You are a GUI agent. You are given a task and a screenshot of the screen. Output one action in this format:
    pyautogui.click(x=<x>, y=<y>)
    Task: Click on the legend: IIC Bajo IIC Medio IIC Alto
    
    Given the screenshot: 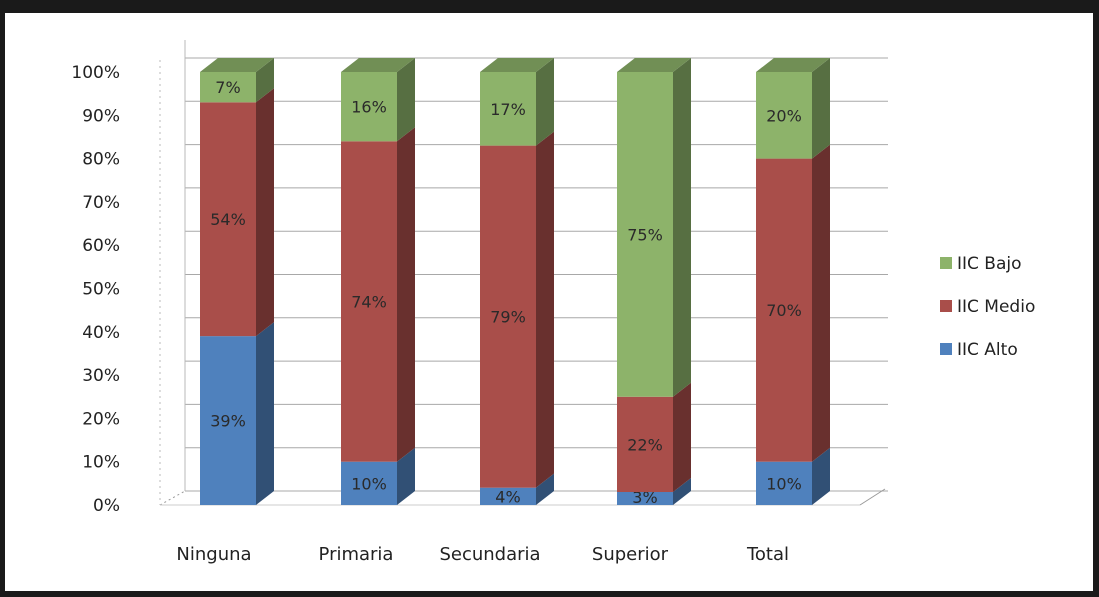 What is the action you would take?
    pyautogui.click(x=987, y=307)
    